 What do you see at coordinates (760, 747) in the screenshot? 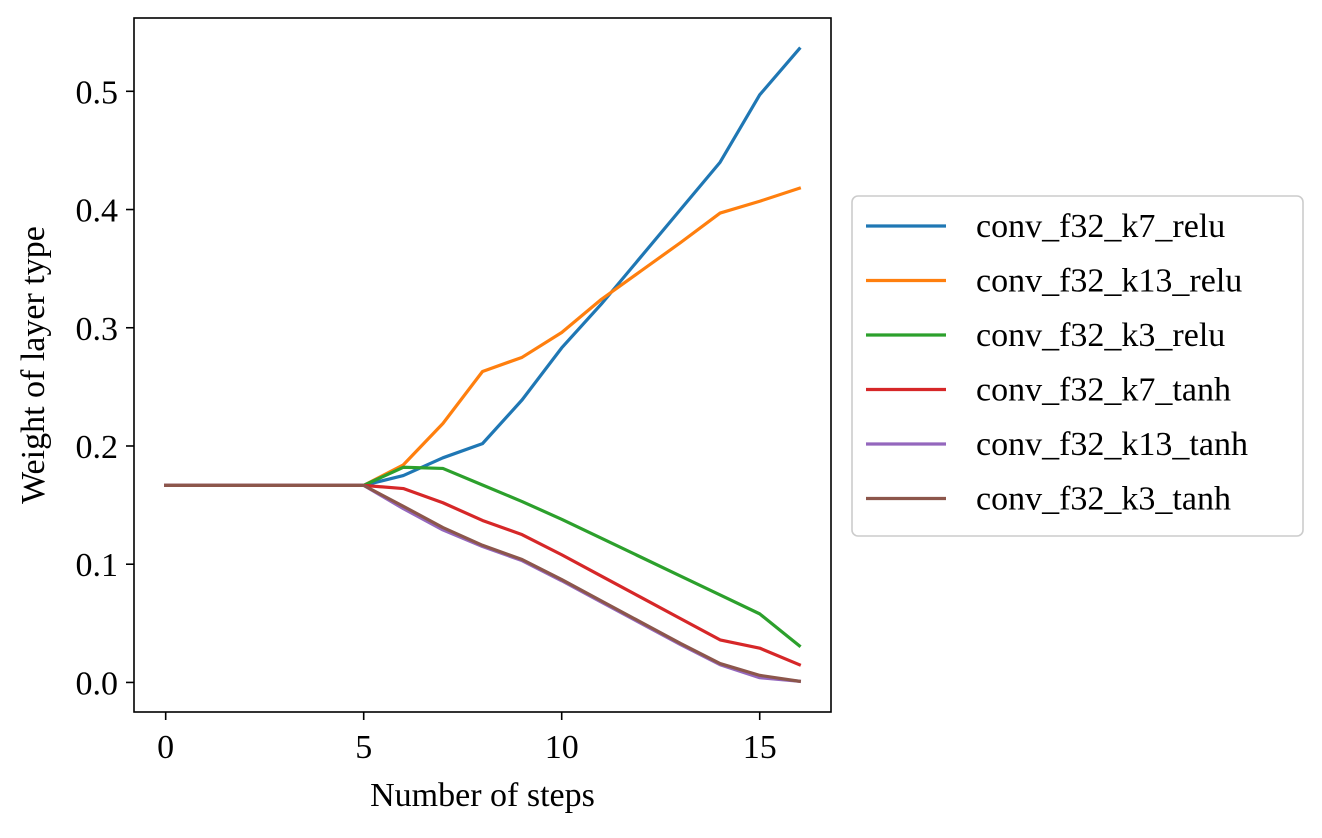
I see `x-tick-label: 15` at bounding box center [760, 747].